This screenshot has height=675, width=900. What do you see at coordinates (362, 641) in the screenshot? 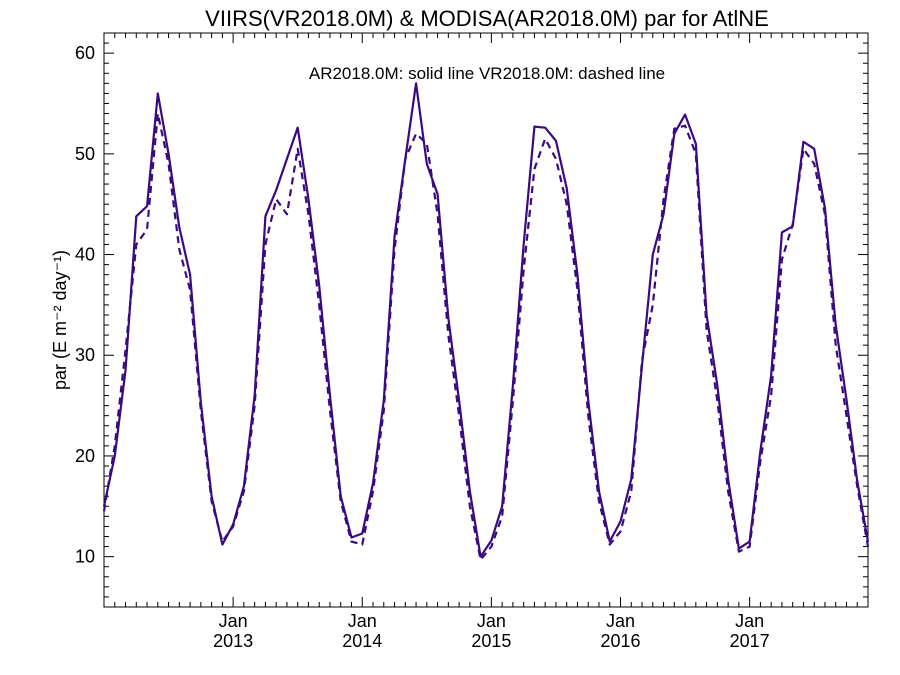
I see `x-tick-label-year: 2014` at bounding box center [362, 641].